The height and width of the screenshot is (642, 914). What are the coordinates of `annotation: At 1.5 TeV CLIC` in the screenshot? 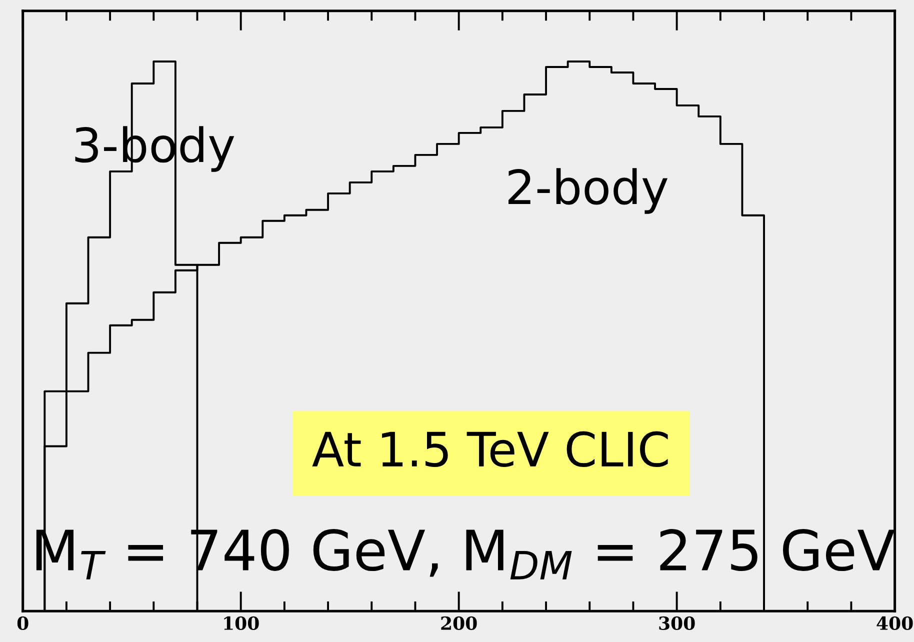 It's located at (490, 449).